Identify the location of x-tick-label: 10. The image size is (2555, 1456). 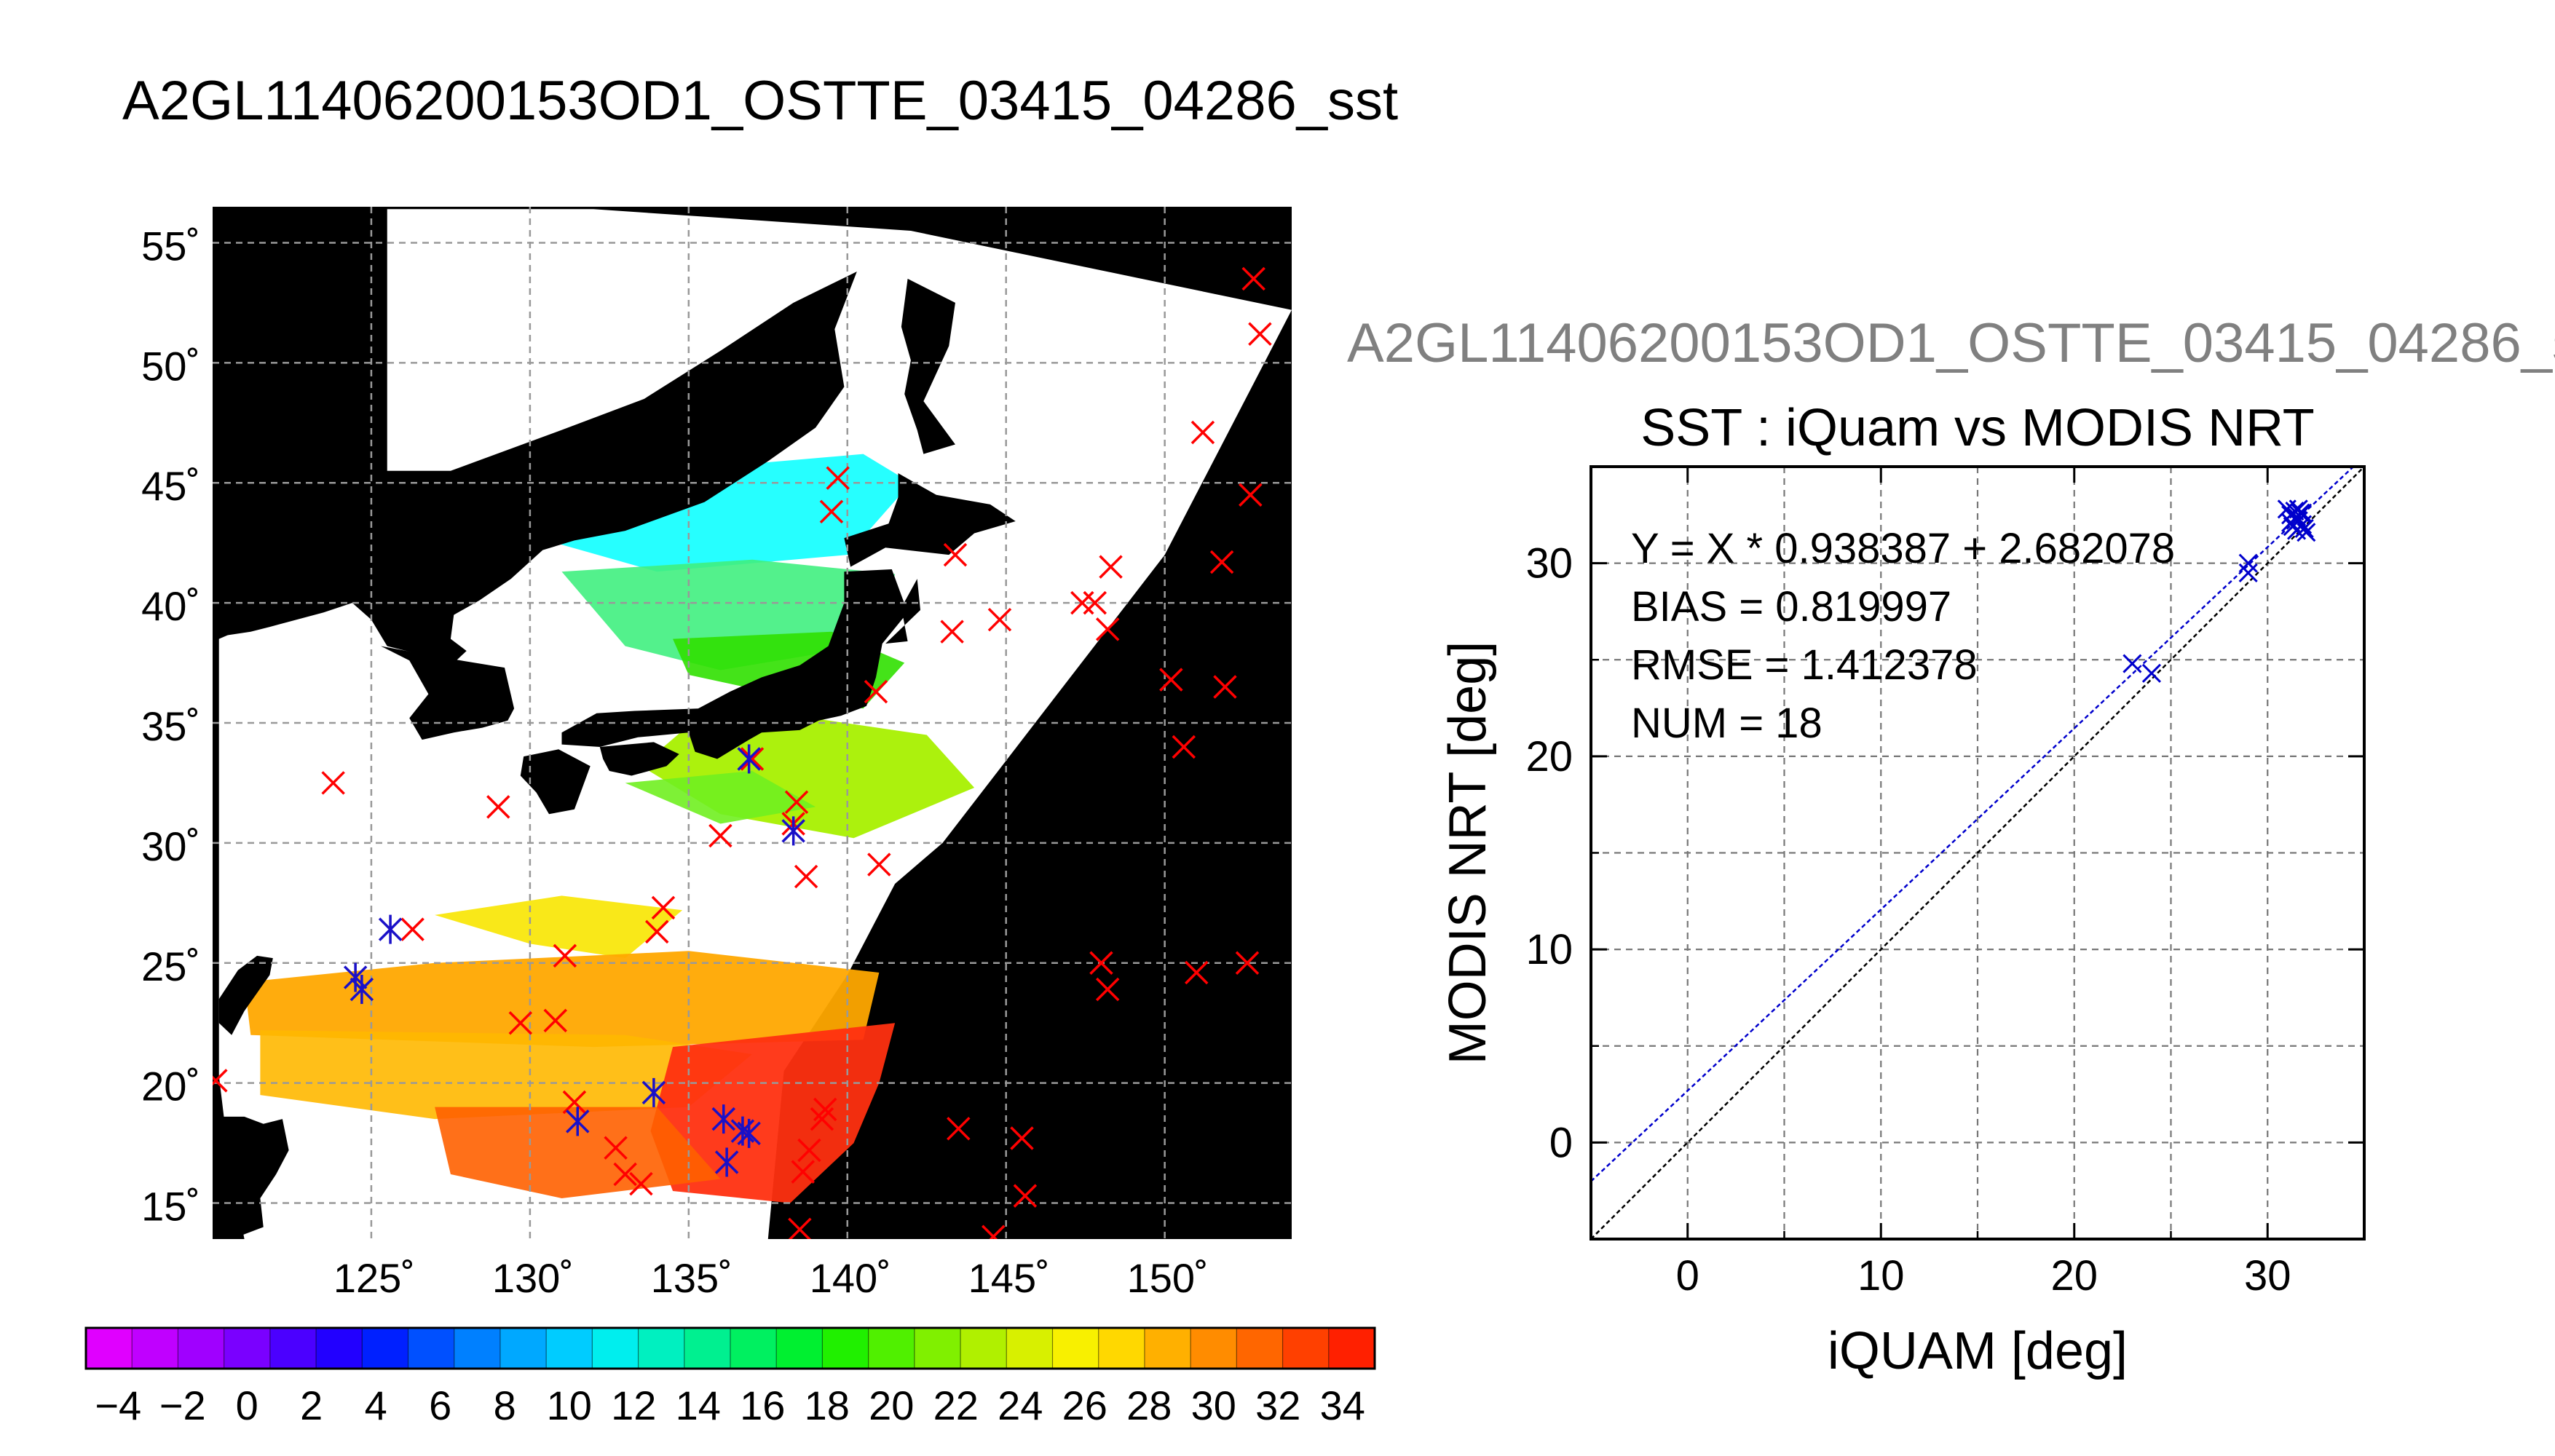
(1881, 1275).